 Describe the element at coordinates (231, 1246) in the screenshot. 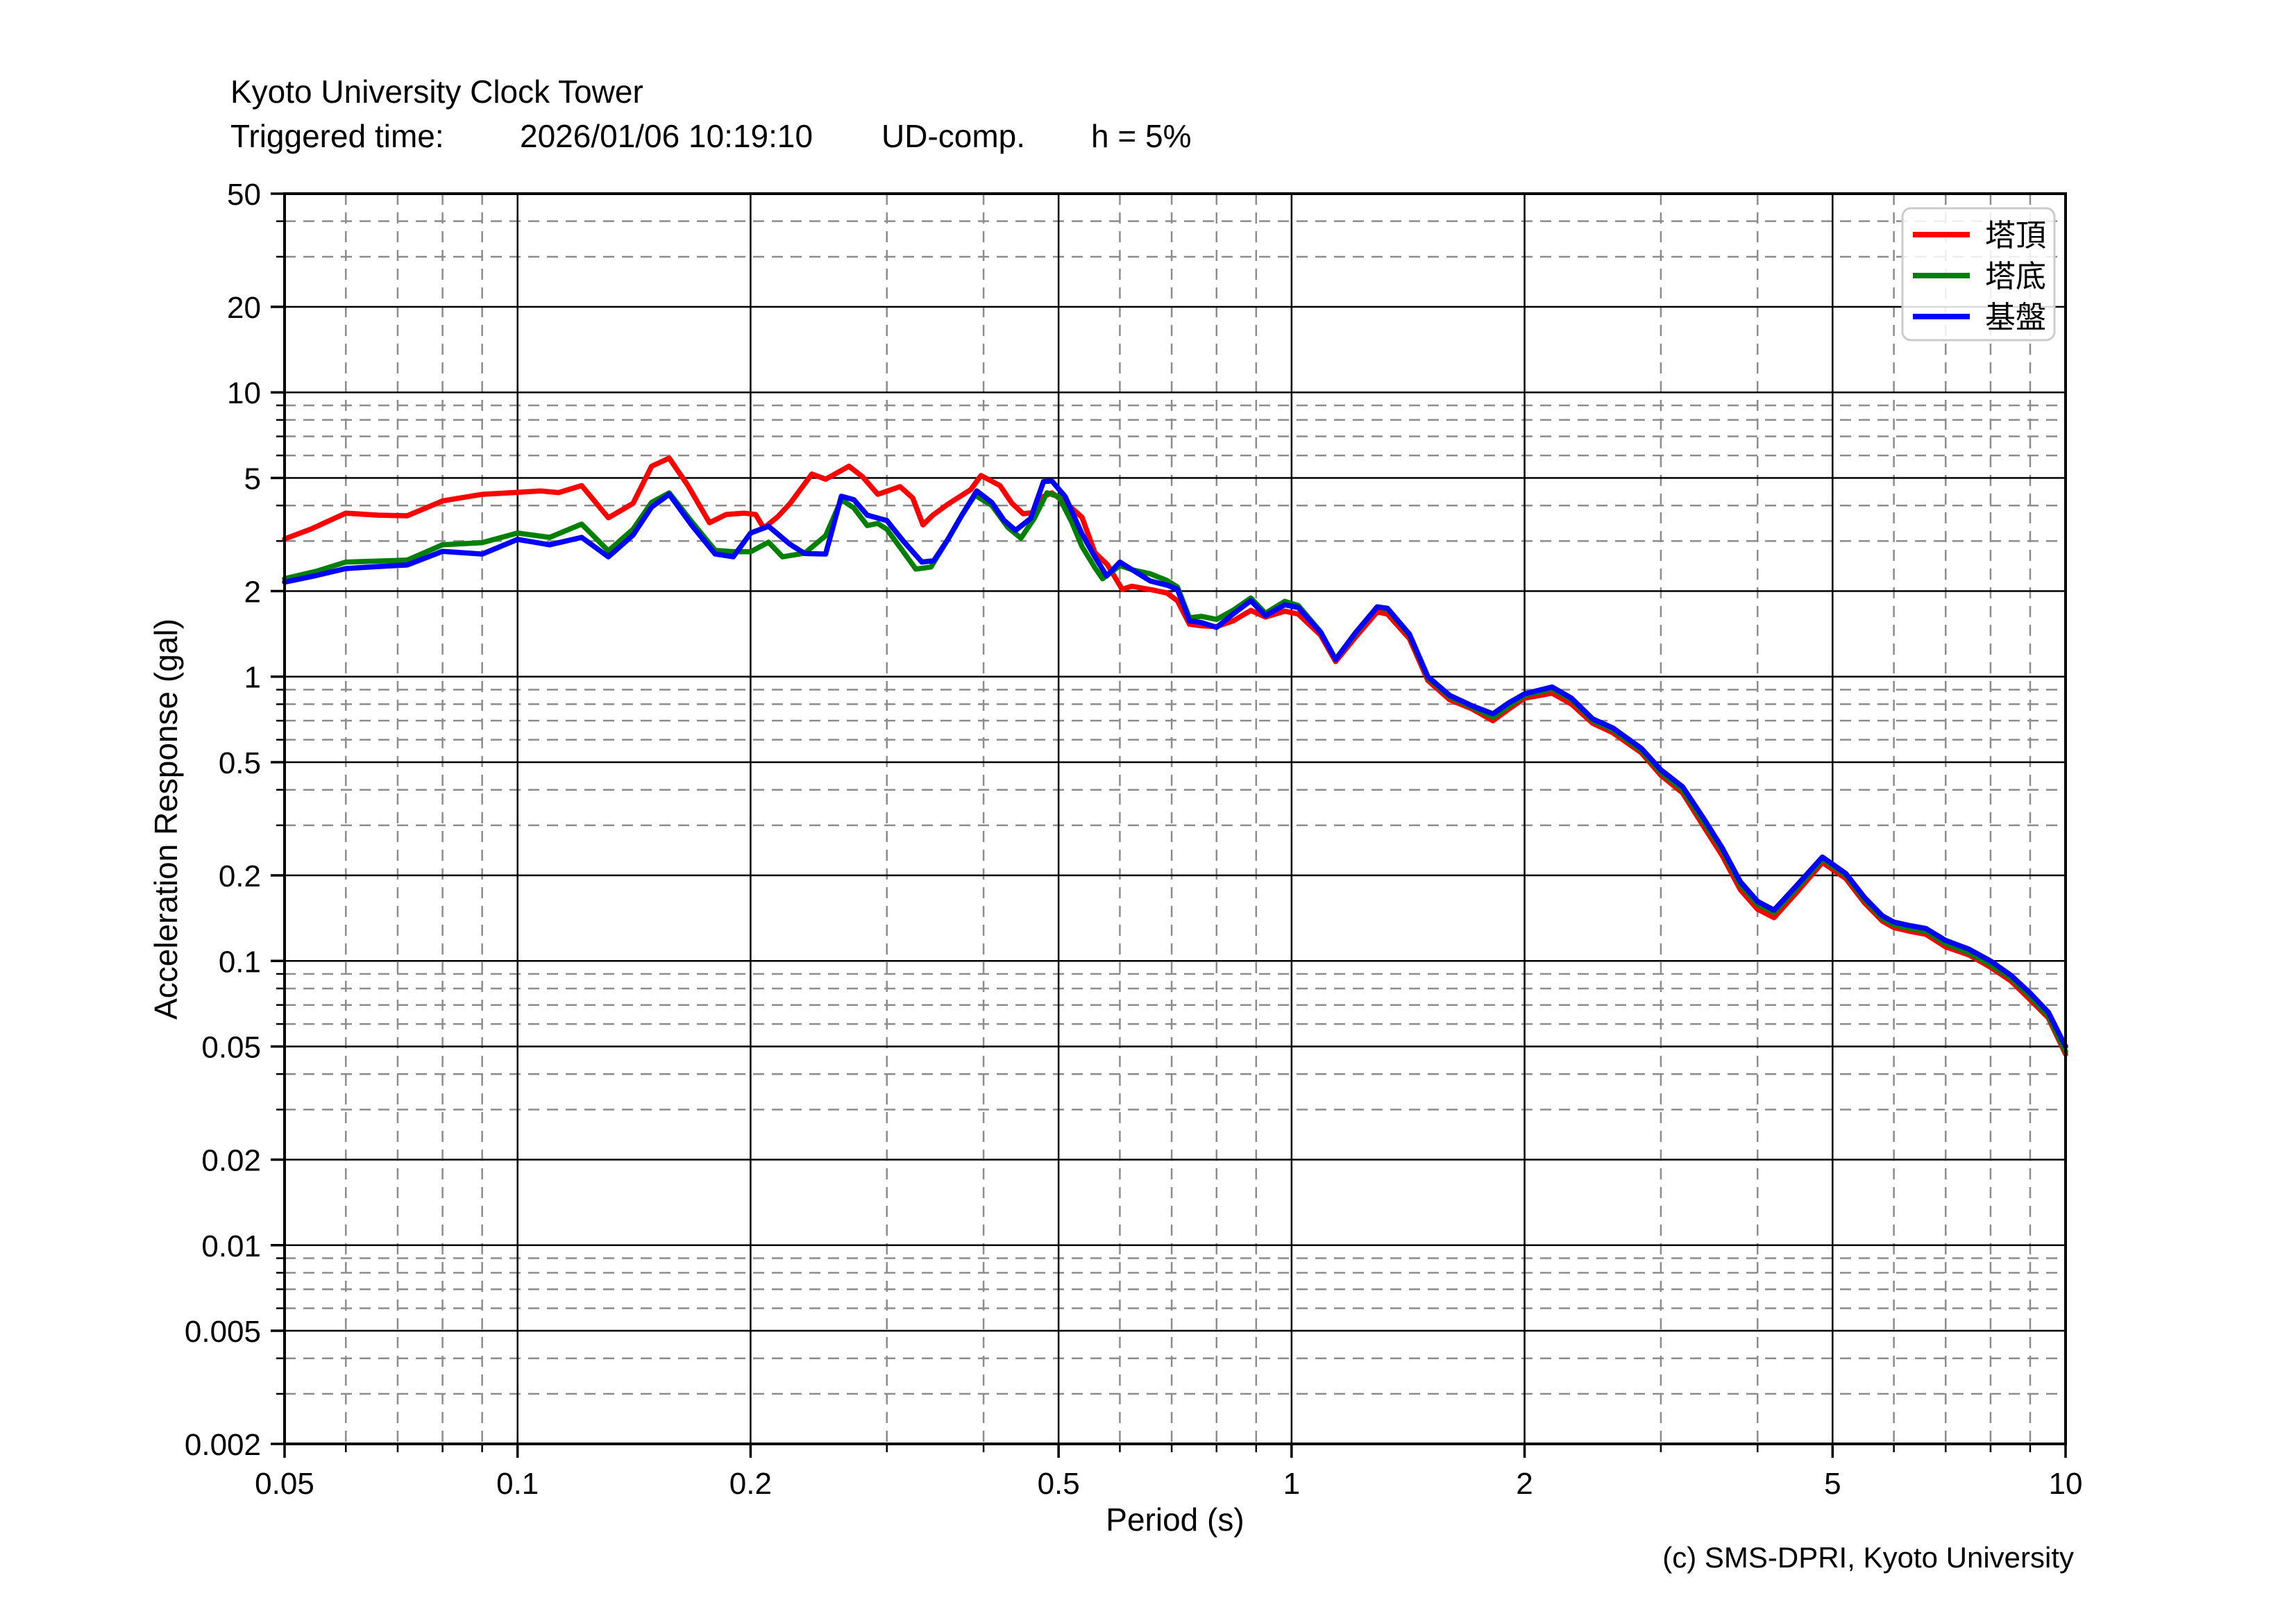

I see `y-tick-label: 0.01` at that location.